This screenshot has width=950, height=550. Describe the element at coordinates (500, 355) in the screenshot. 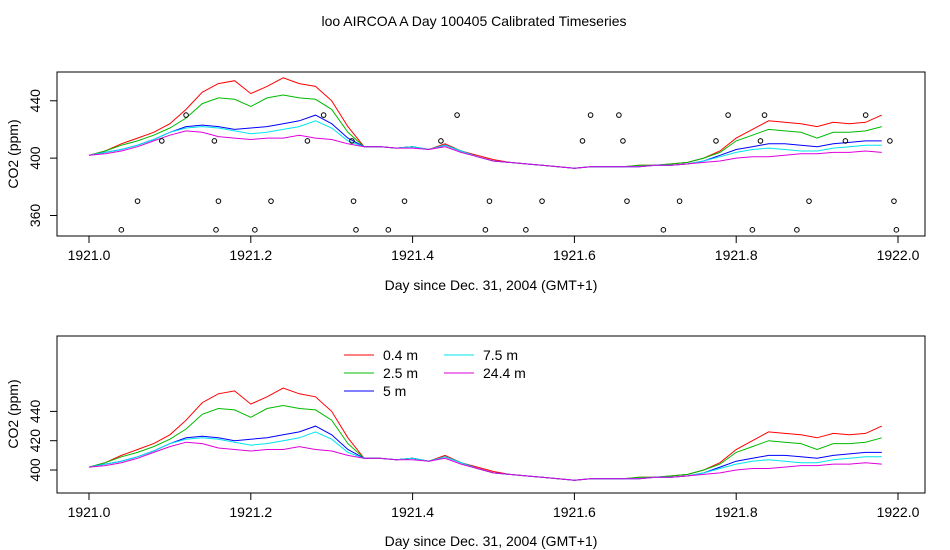

I see `legend-label: 7.5 m` at that location.